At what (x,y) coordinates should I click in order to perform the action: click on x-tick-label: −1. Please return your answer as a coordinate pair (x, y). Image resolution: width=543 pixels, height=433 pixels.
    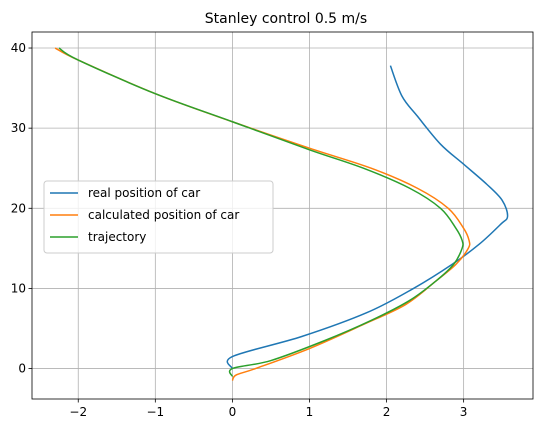
    Looking at the image, I should click on (155, 412).